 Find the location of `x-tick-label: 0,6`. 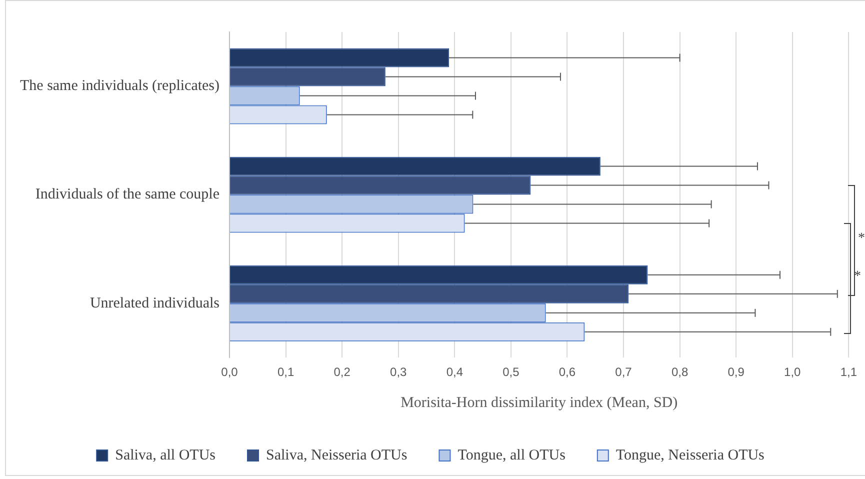

x-tick-label: 0,6 is located at coordinates (567, 372).